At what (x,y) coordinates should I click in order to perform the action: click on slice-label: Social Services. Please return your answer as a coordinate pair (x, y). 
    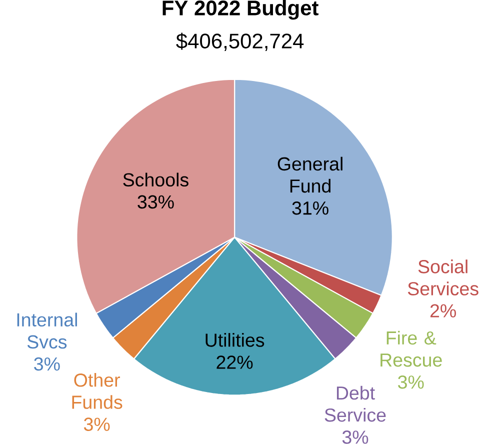
    Looking at the image, I should click on (443, 278).